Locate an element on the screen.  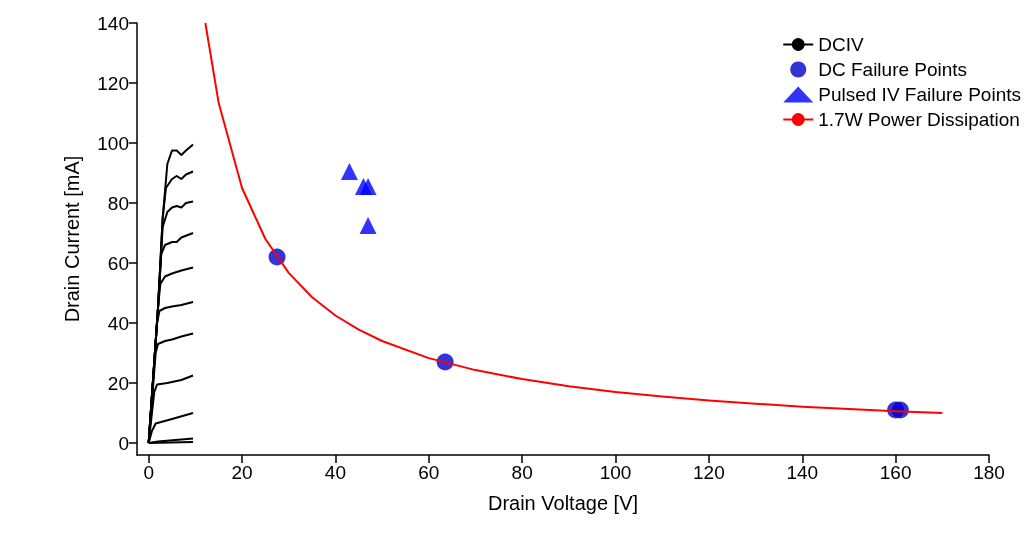
y-tick-label: 140 is located at coordinates (113, 23).